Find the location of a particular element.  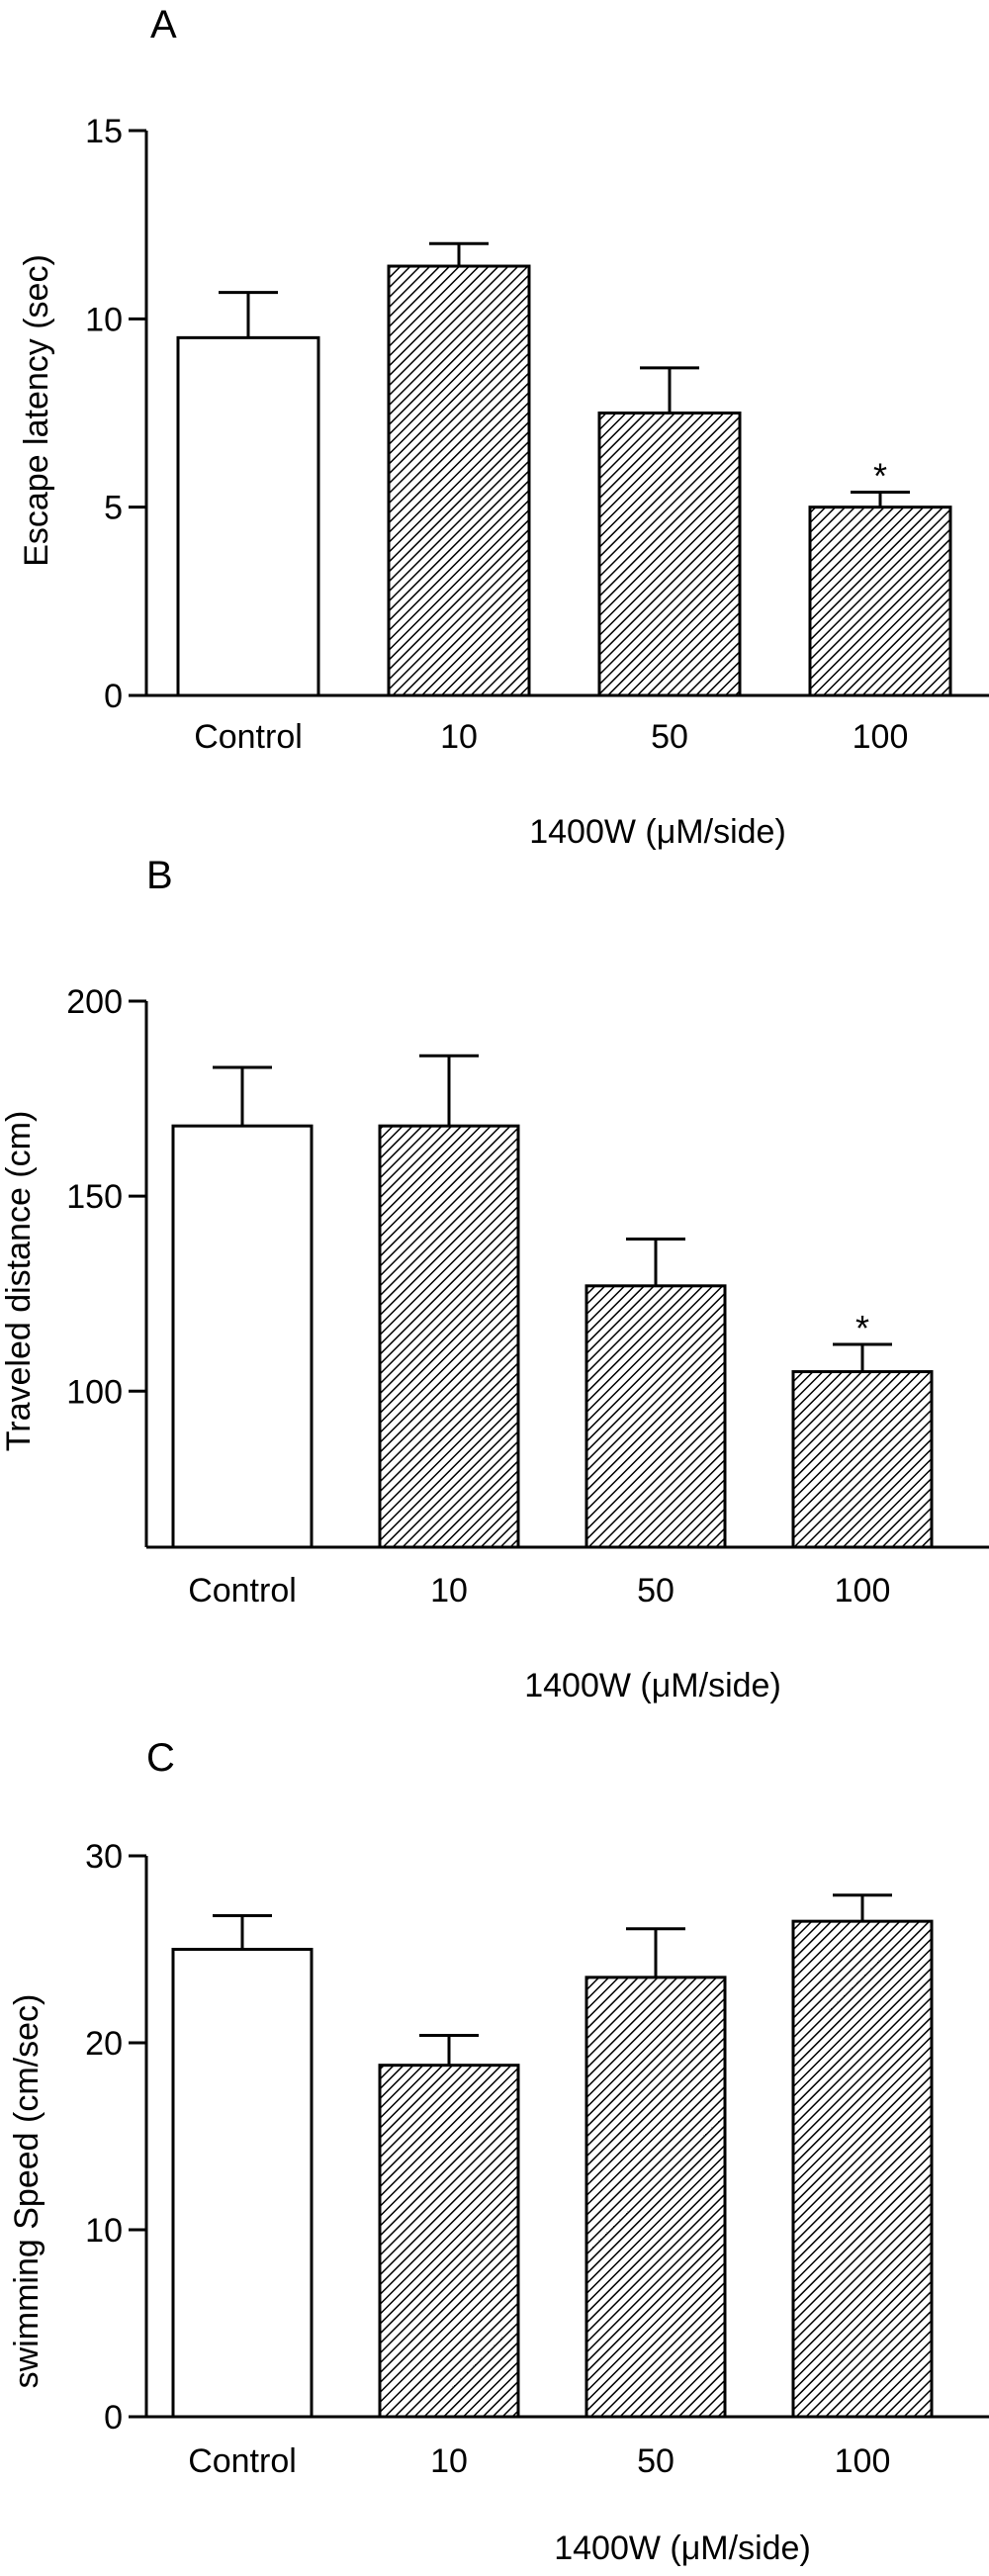

y-axis-label: swimming Speed (cm/sec) is located at coordinates (26, 2191).